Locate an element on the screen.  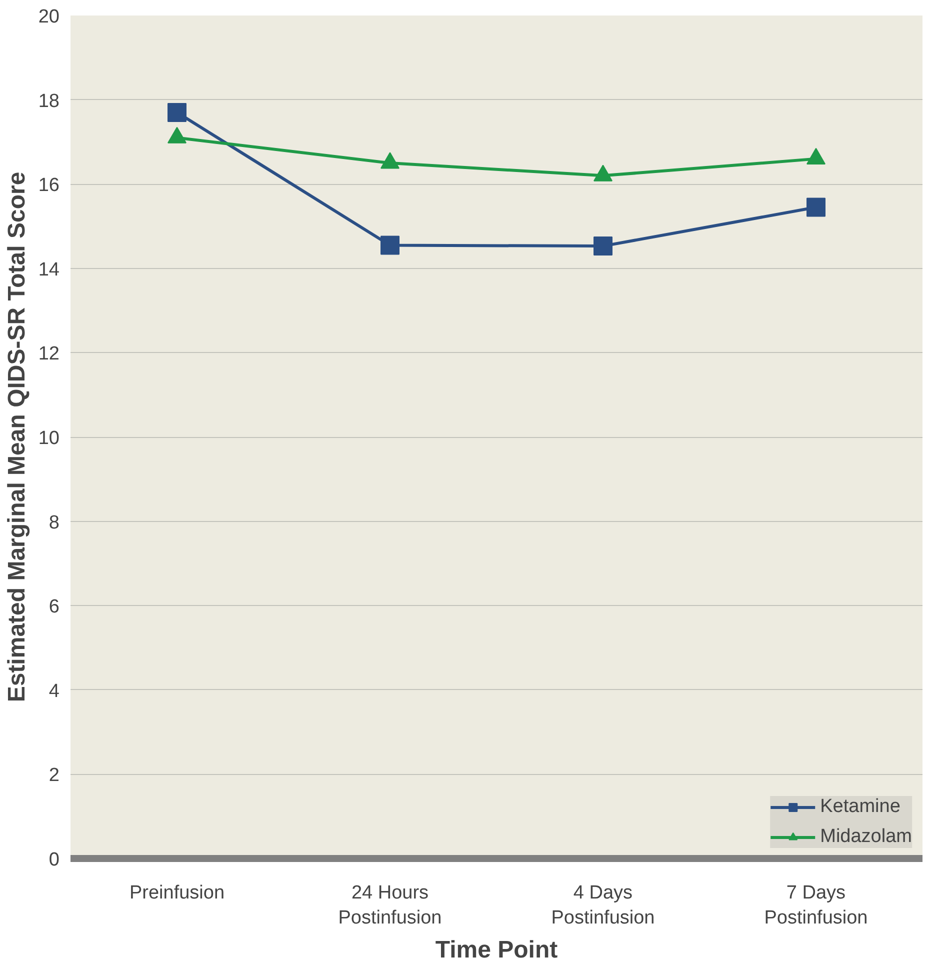
y-tick-label: 20 is located at coordinates (49, 17).